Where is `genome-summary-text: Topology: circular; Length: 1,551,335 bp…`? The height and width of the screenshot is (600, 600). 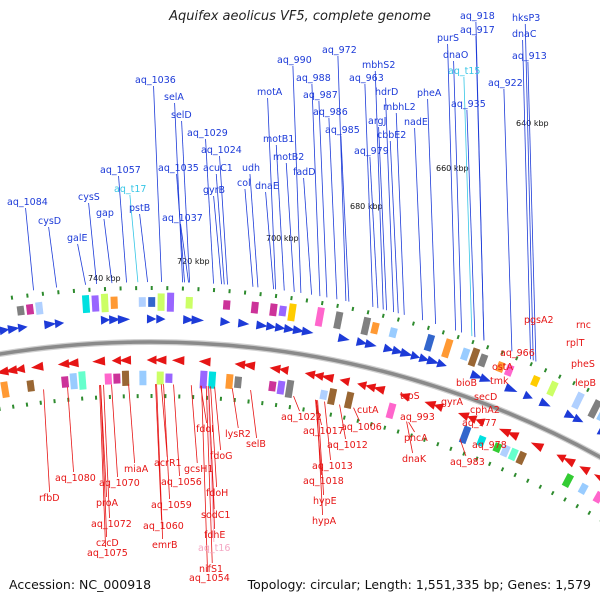
genome-summary-text: Topology: circular; Length: 1,551,335 bp… is located at coordinates (419, 584).